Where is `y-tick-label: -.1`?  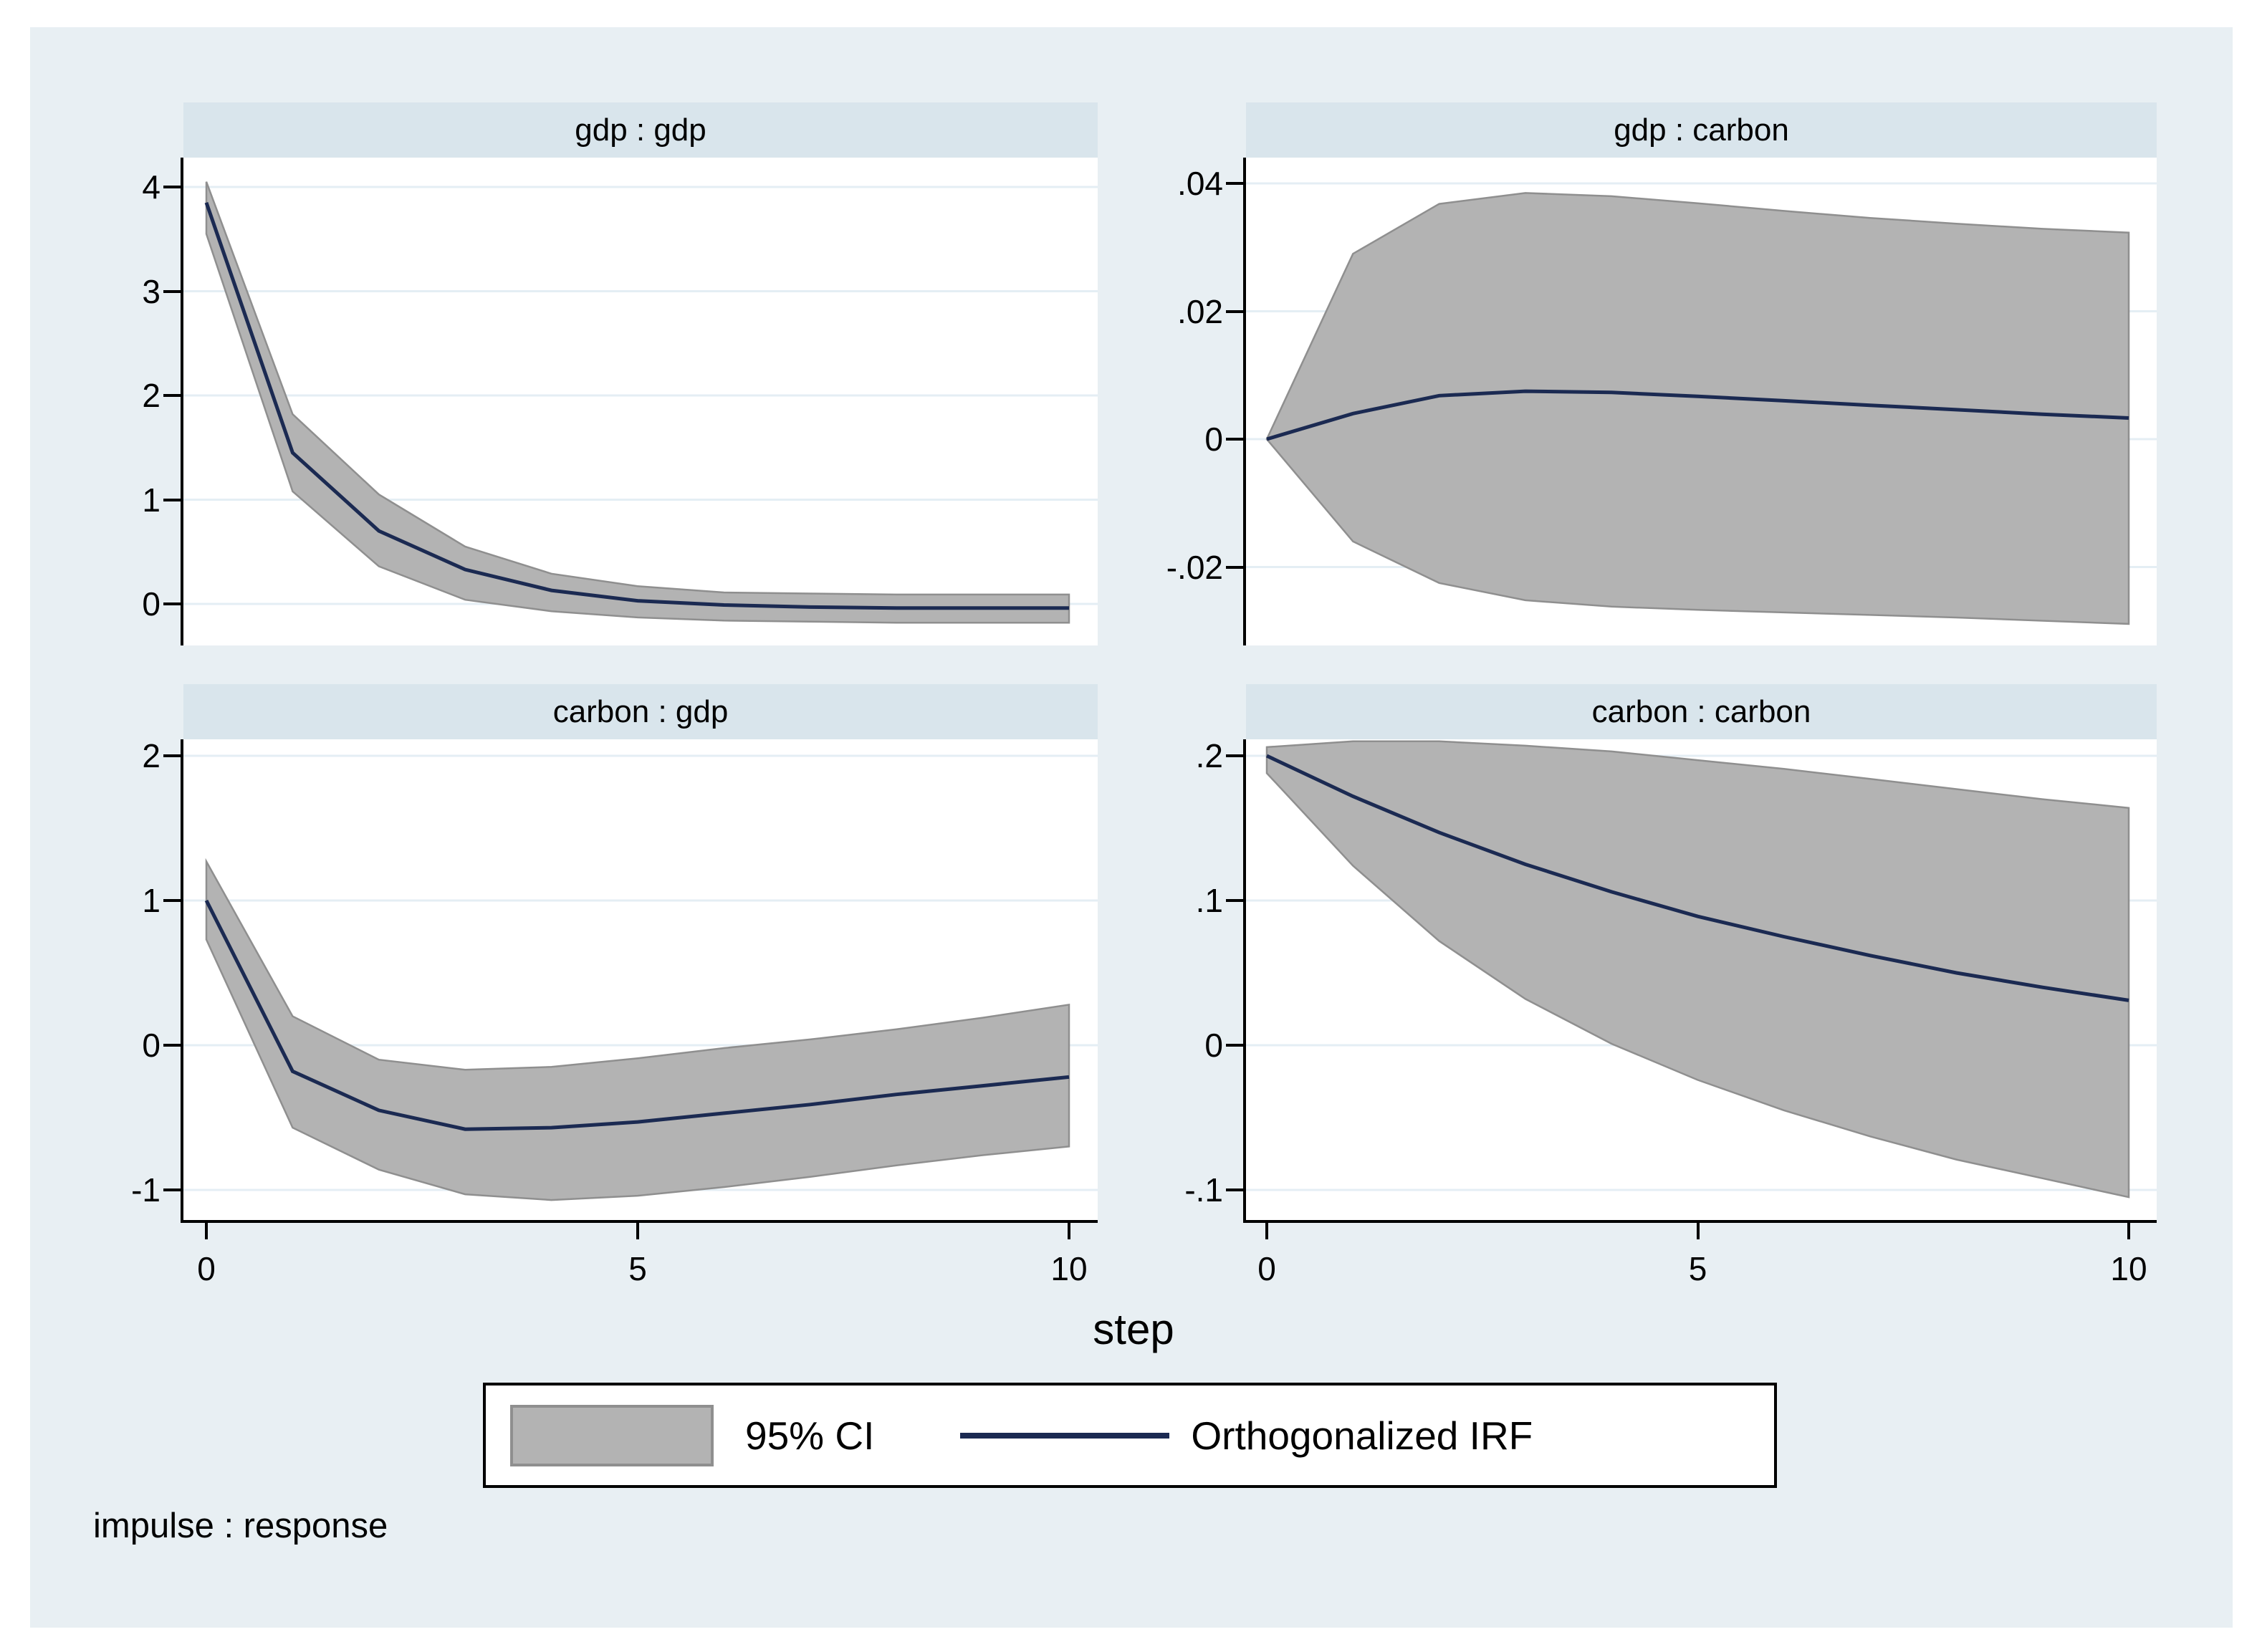
y-tick-label: -.1 is located at coordinates (1203, 1190).